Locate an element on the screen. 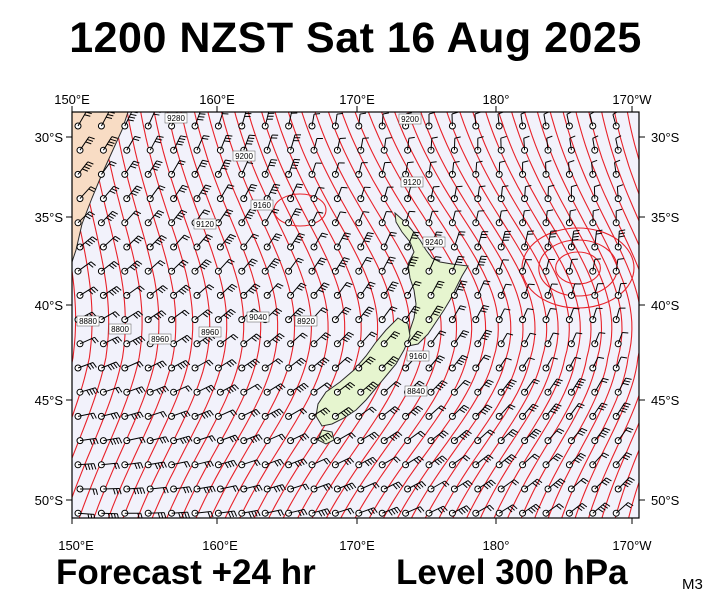  contour-label: 8920 is located at coordinates (306, 321).